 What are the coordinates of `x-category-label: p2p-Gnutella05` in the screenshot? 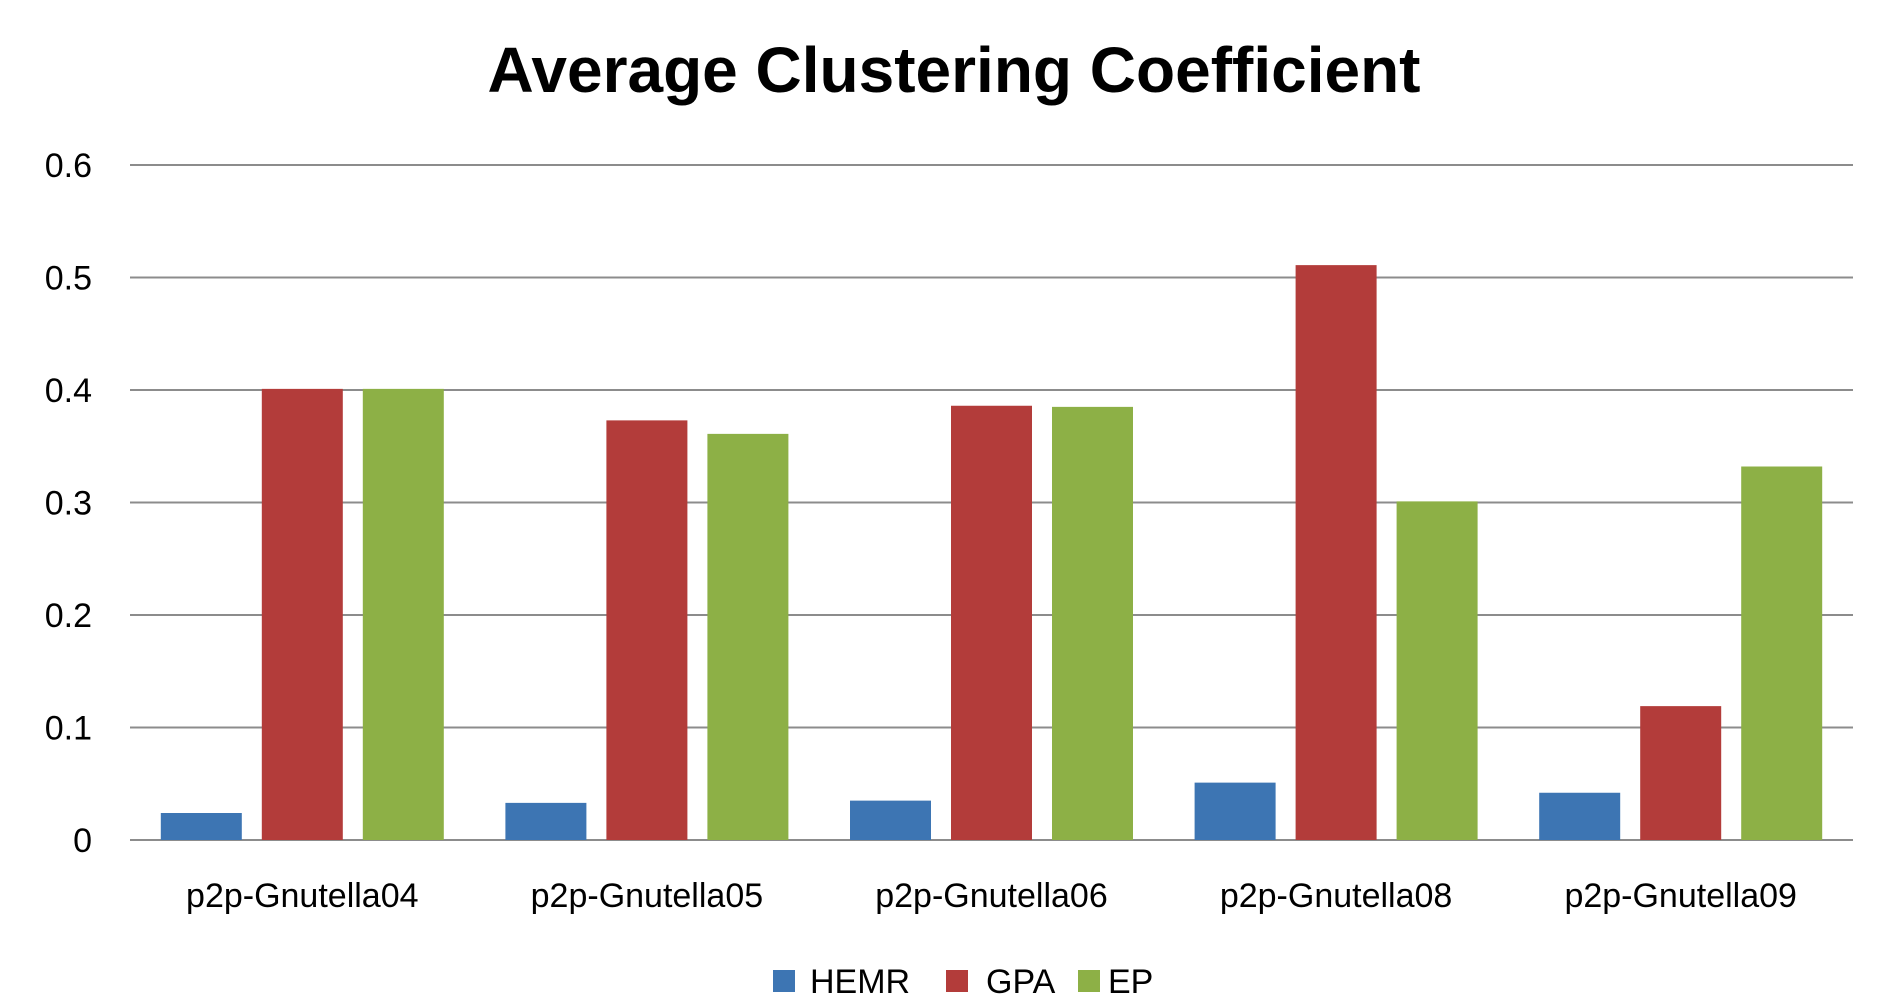 It's located at (647, 896).